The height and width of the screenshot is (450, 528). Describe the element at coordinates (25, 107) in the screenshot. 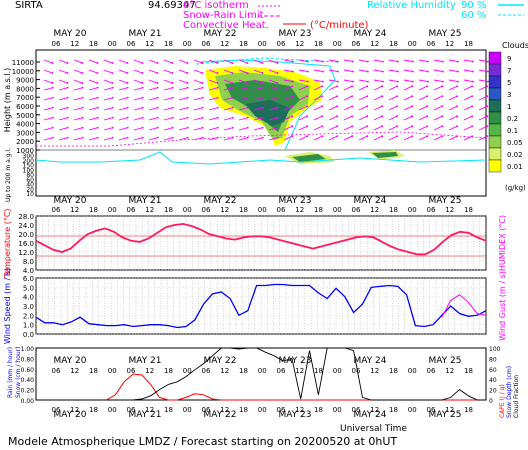

I see `cloud-ytick-label: 6000` at that location.